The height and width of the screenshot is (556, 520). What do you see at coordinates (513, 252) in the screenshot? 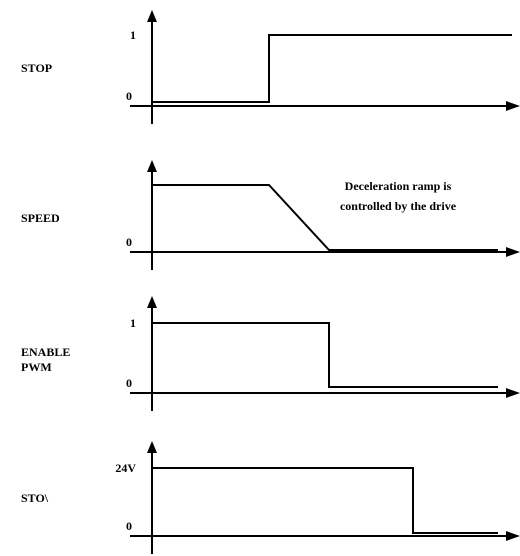
I see `speed-x-axis-arrow-icon` at bounding box center [513, 252].